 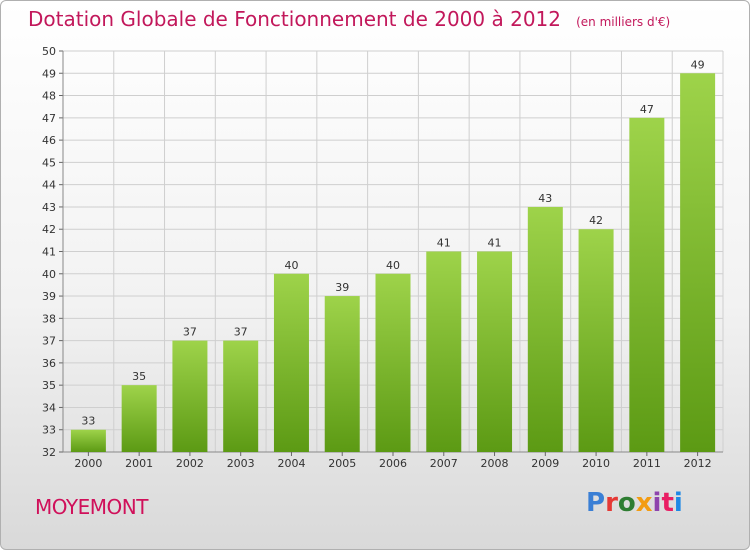 I want to click on bar-2008, so click(x=495, y=352).